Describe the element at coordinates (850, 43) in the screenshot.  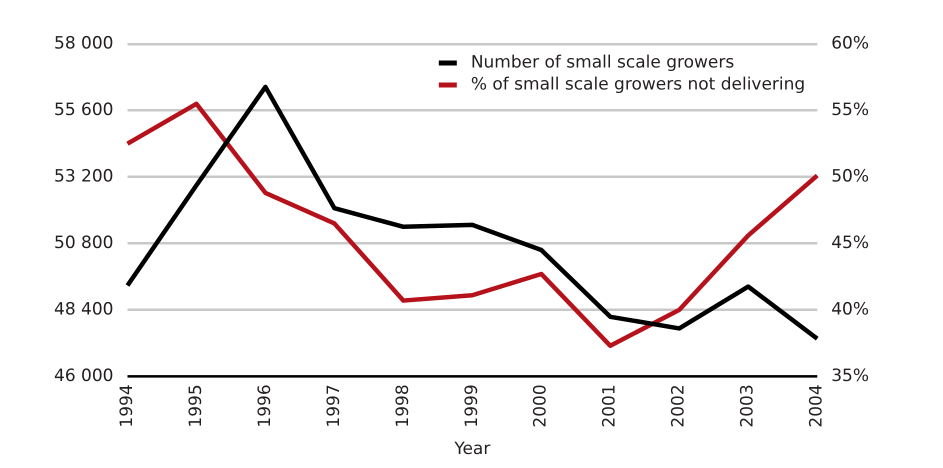
I see `y2-tick-label: 60%` at that location.